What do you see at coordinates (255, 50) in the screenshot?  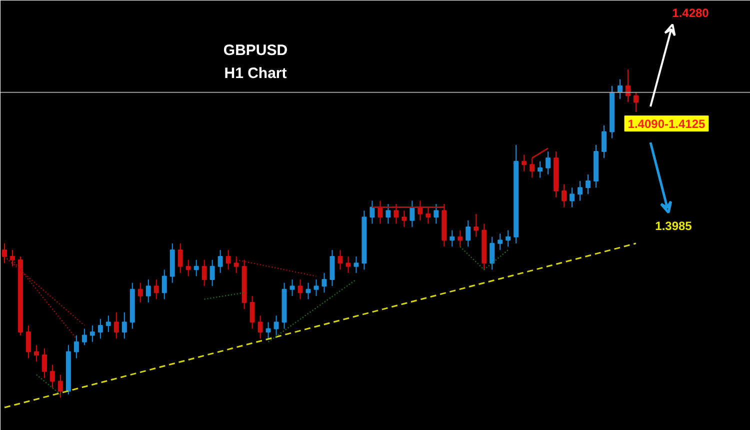 I see `chart-title: GBPUSD` at bounding box center [255, 50].